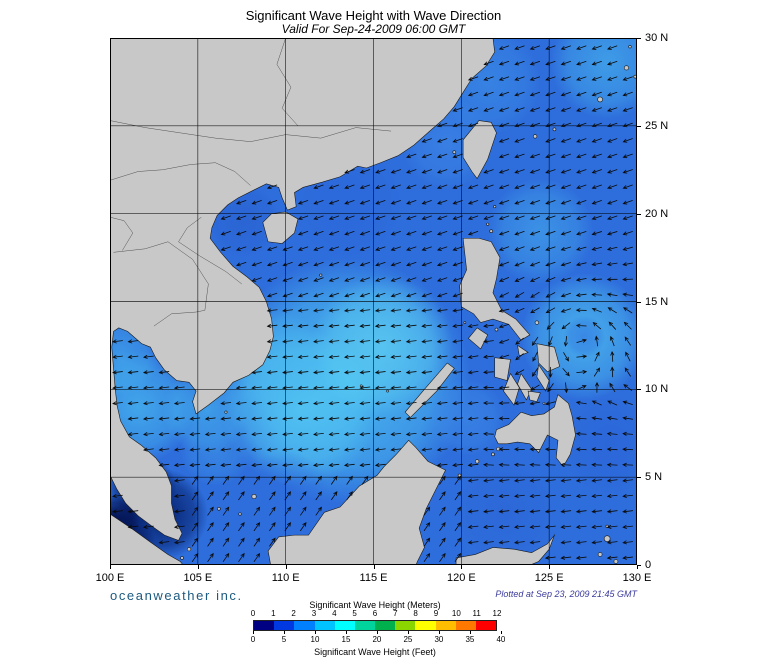 This screenshot has height=665, width=775. What do you see at coordinates (637, 578) in the screenshot?
I see `lon-tick-label: 130 E` at bounding box center [637, 578].